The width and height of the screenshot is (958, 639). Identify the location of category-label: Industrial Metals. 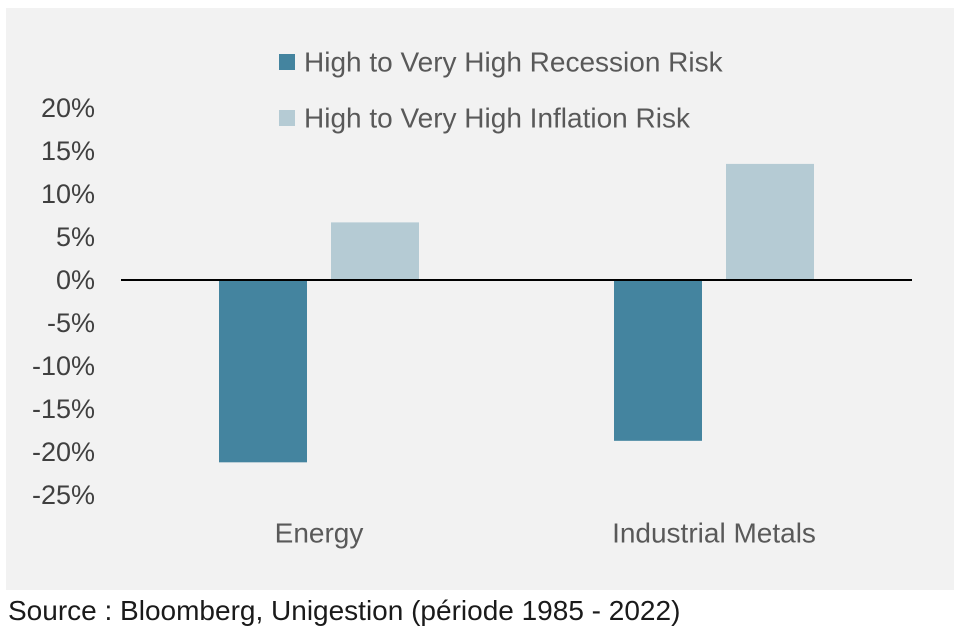
(714, 533).